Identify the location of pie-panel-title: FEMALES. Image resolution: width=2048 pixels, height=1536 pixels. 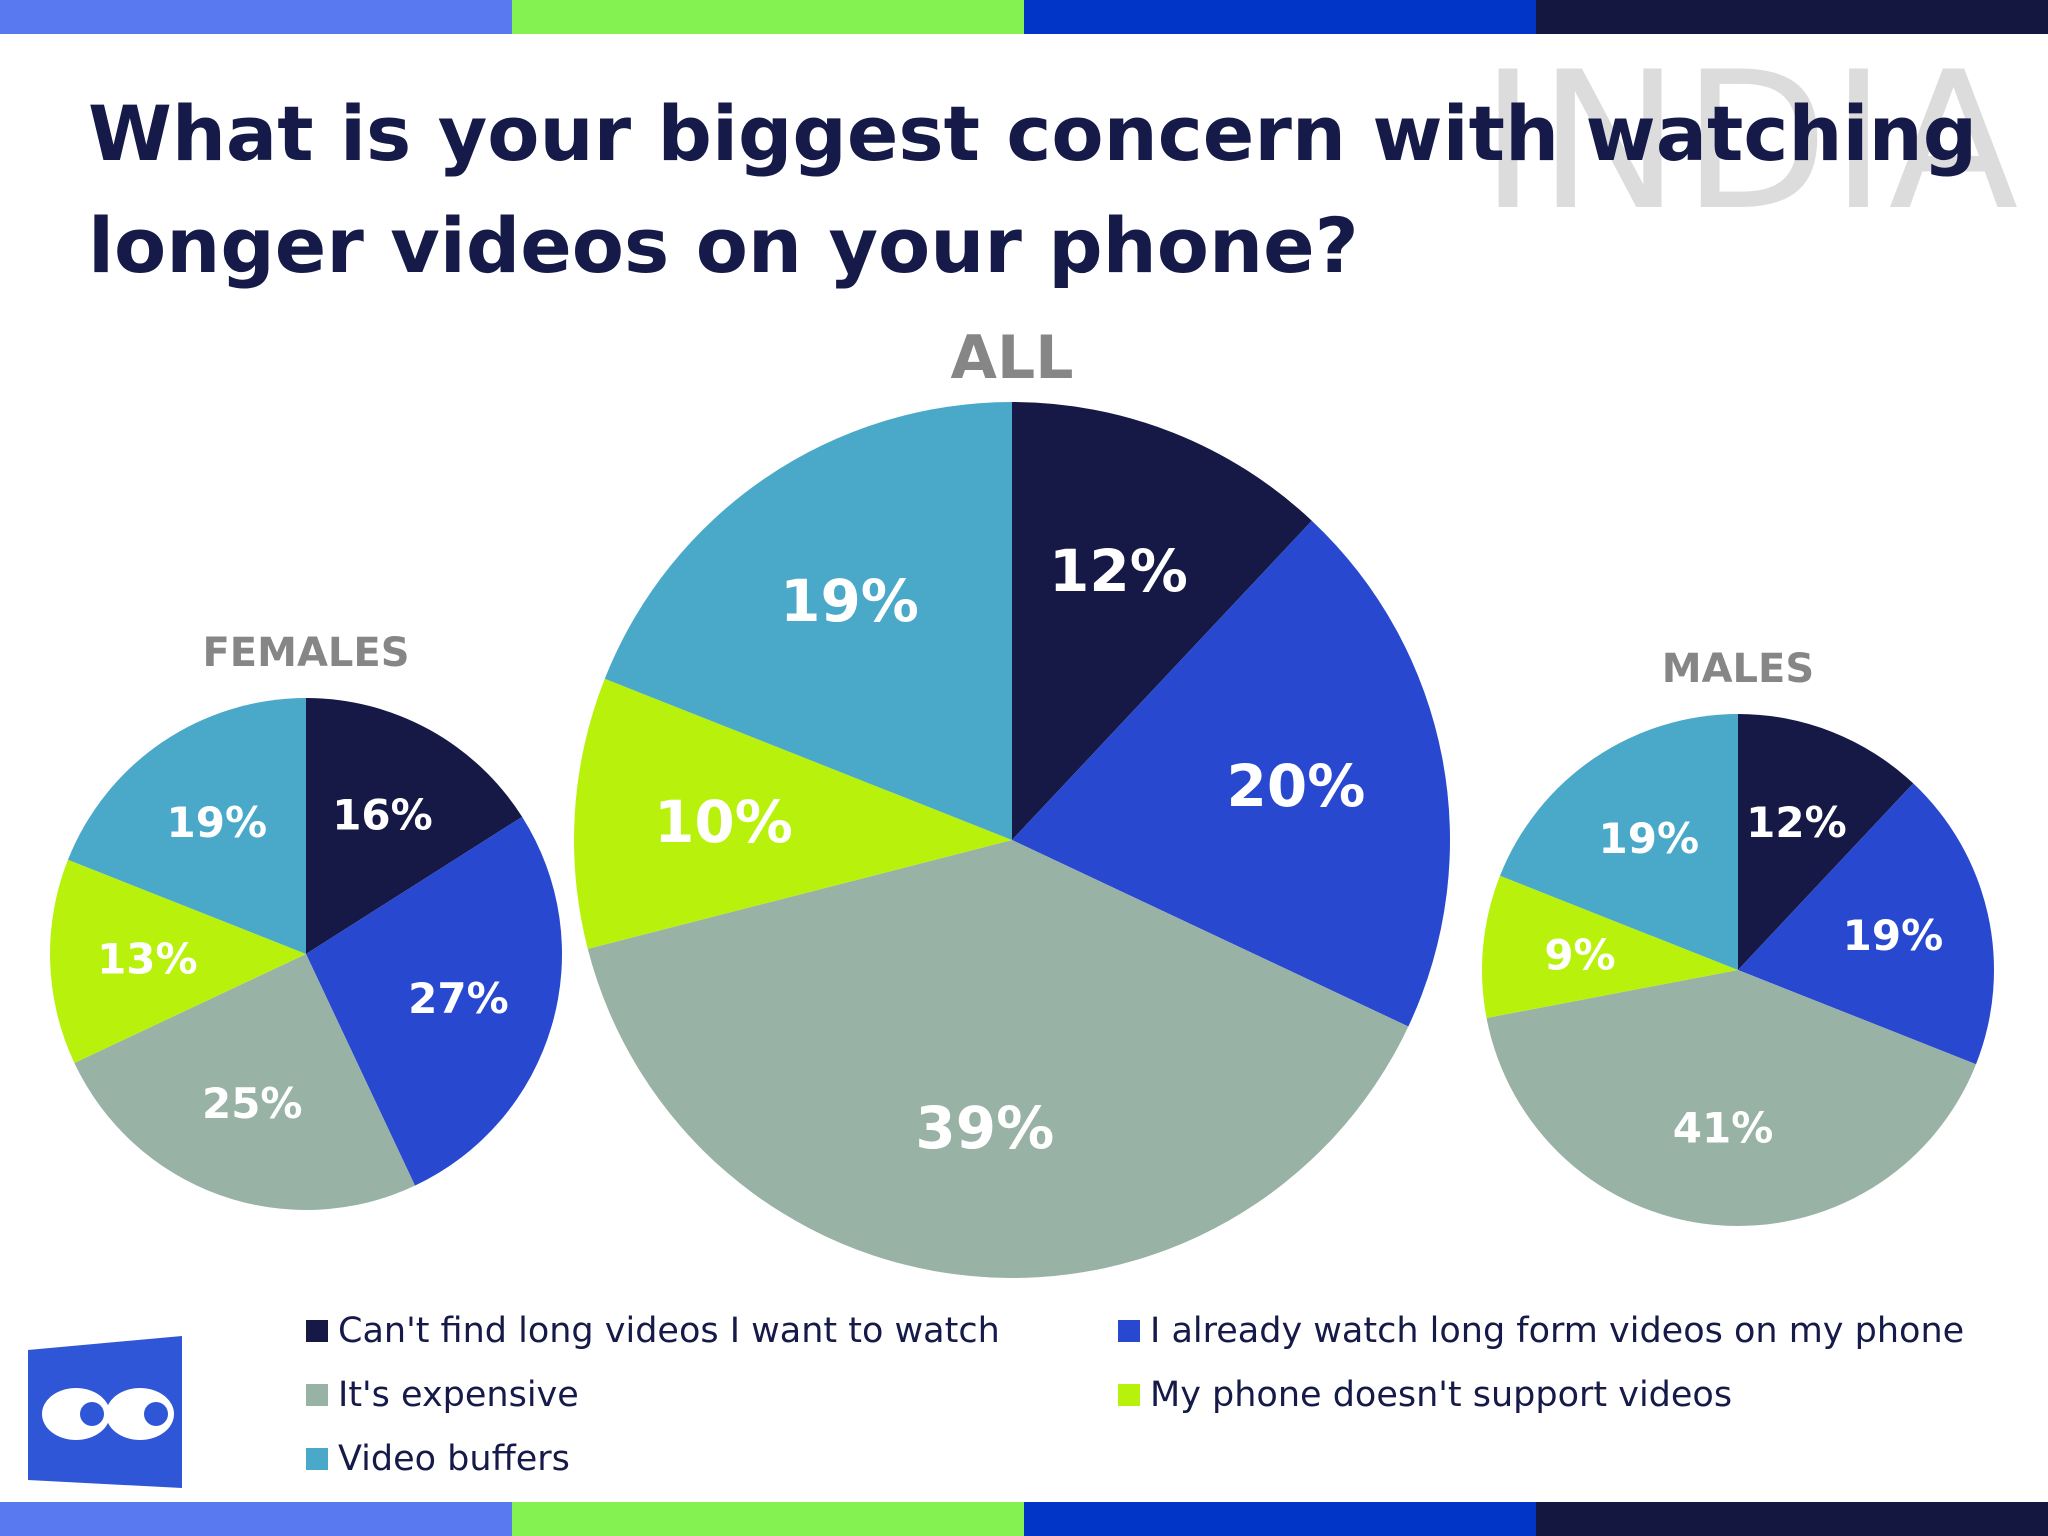
(305, 653).